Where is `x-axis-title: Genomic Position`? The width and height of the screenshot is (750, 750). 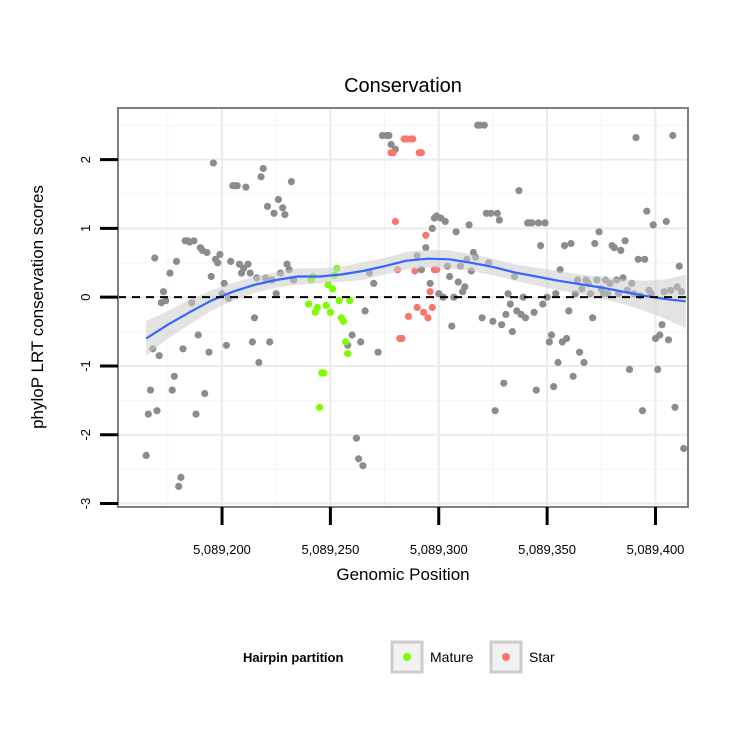 x-axis-title: Genomic Position is located at coordinates (402, 574).